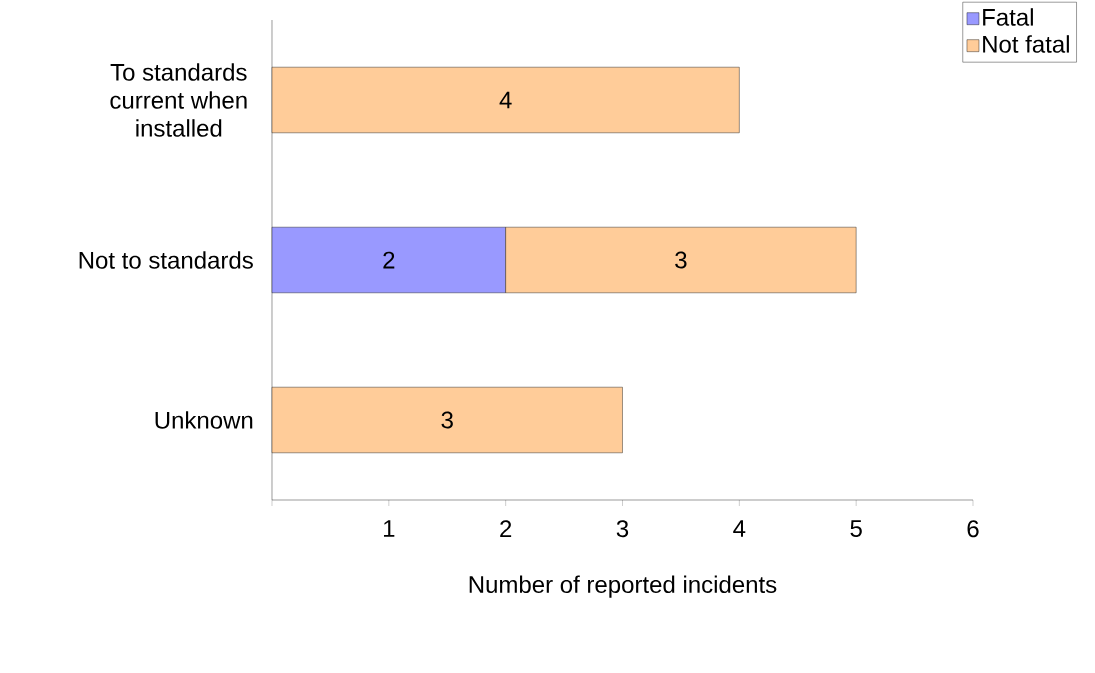 The image size is (1095, 673). I want to click on x-tick-label: 2, so click(506, 528).